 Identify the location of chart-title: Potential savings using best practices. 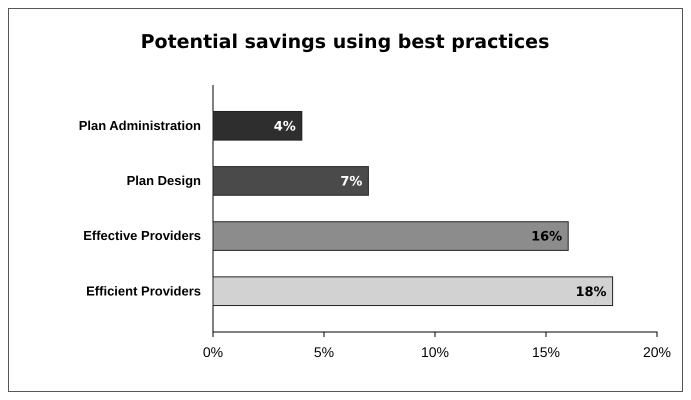
(345, 42).